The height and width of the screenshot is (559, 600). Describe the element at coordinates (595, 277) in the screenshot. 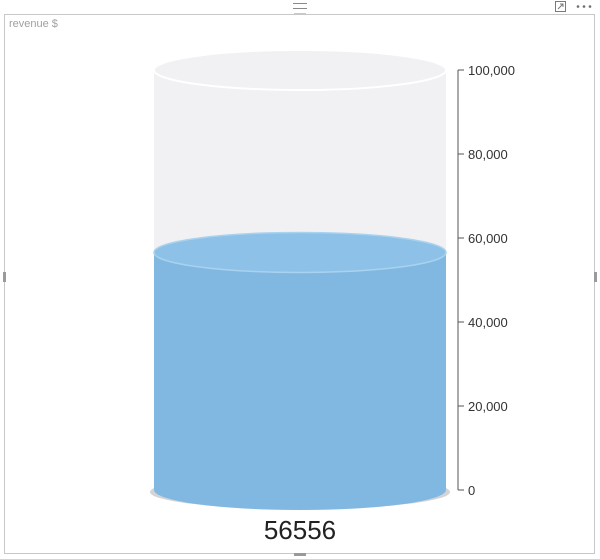

I see `resize-handle-right` at that location.